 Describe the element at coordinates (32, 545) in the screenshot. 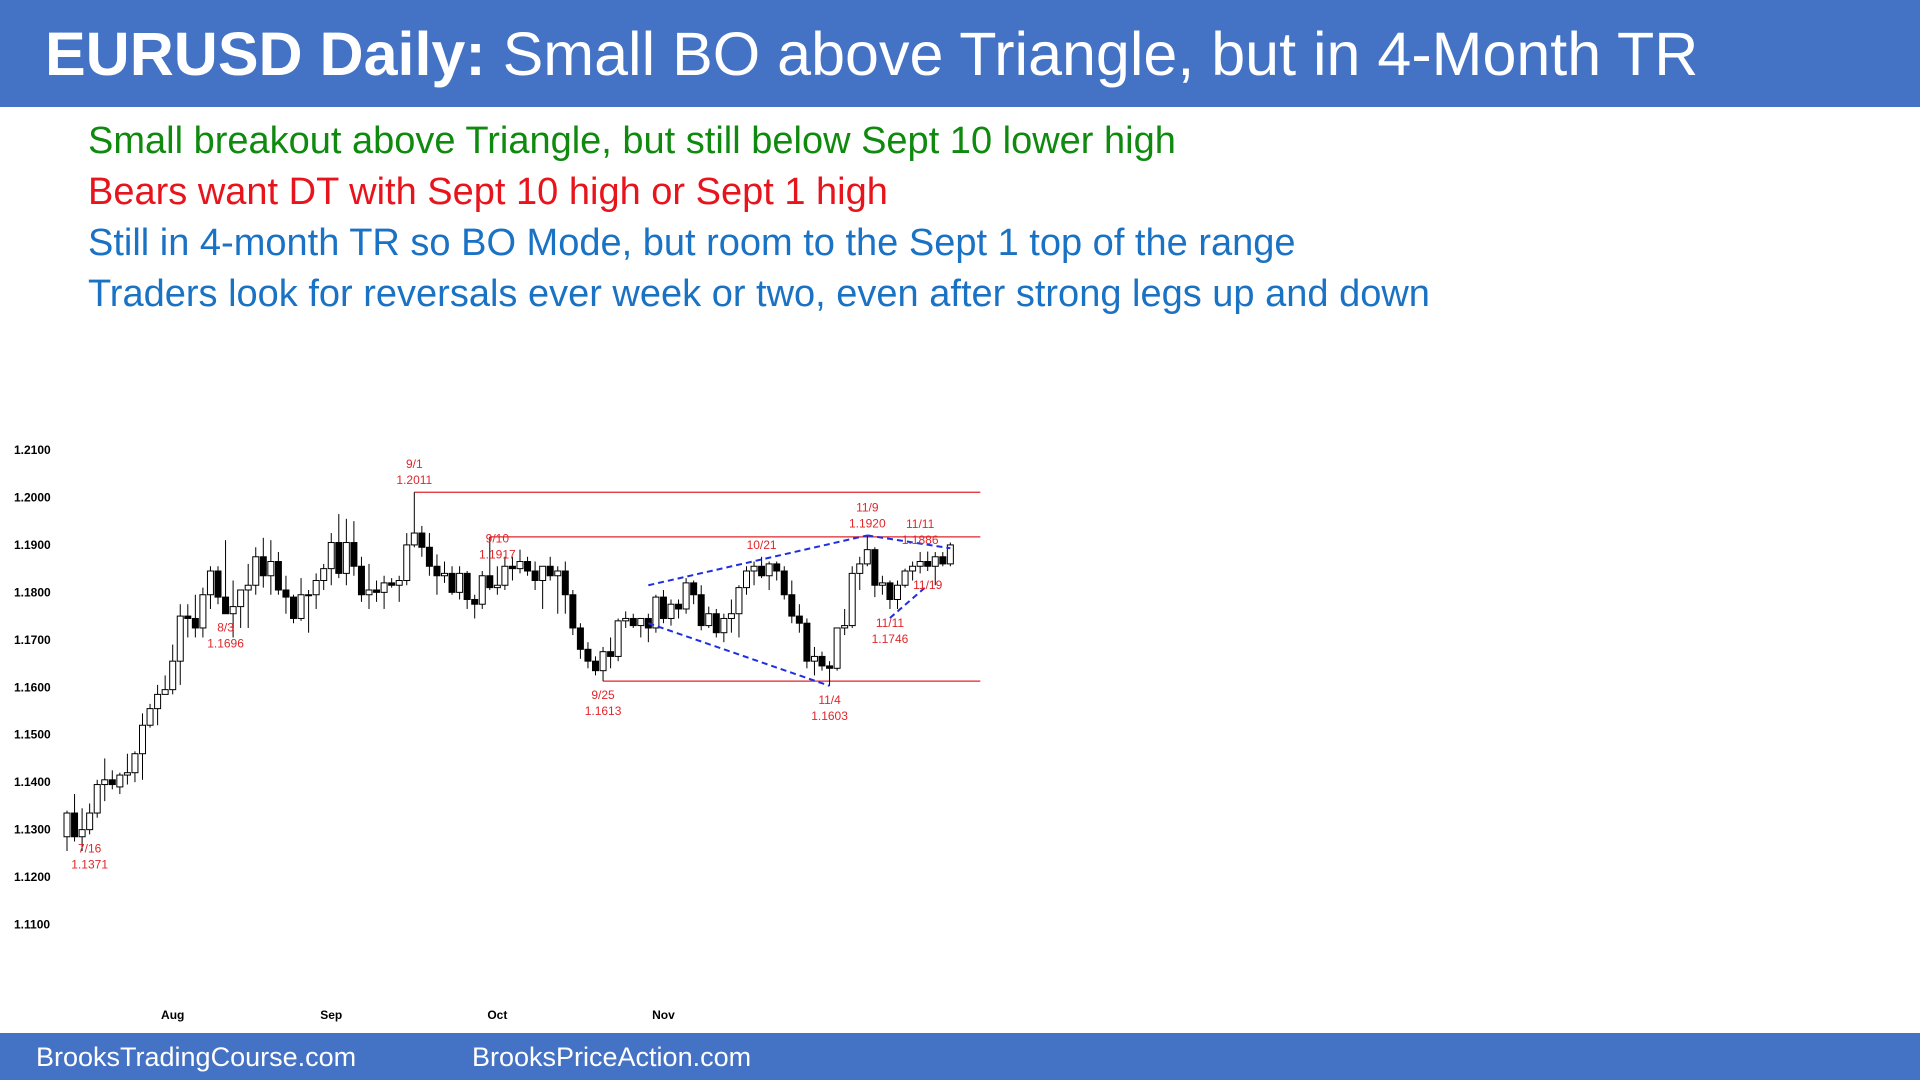

I see `y-tick-label: 1.1900` at that location.